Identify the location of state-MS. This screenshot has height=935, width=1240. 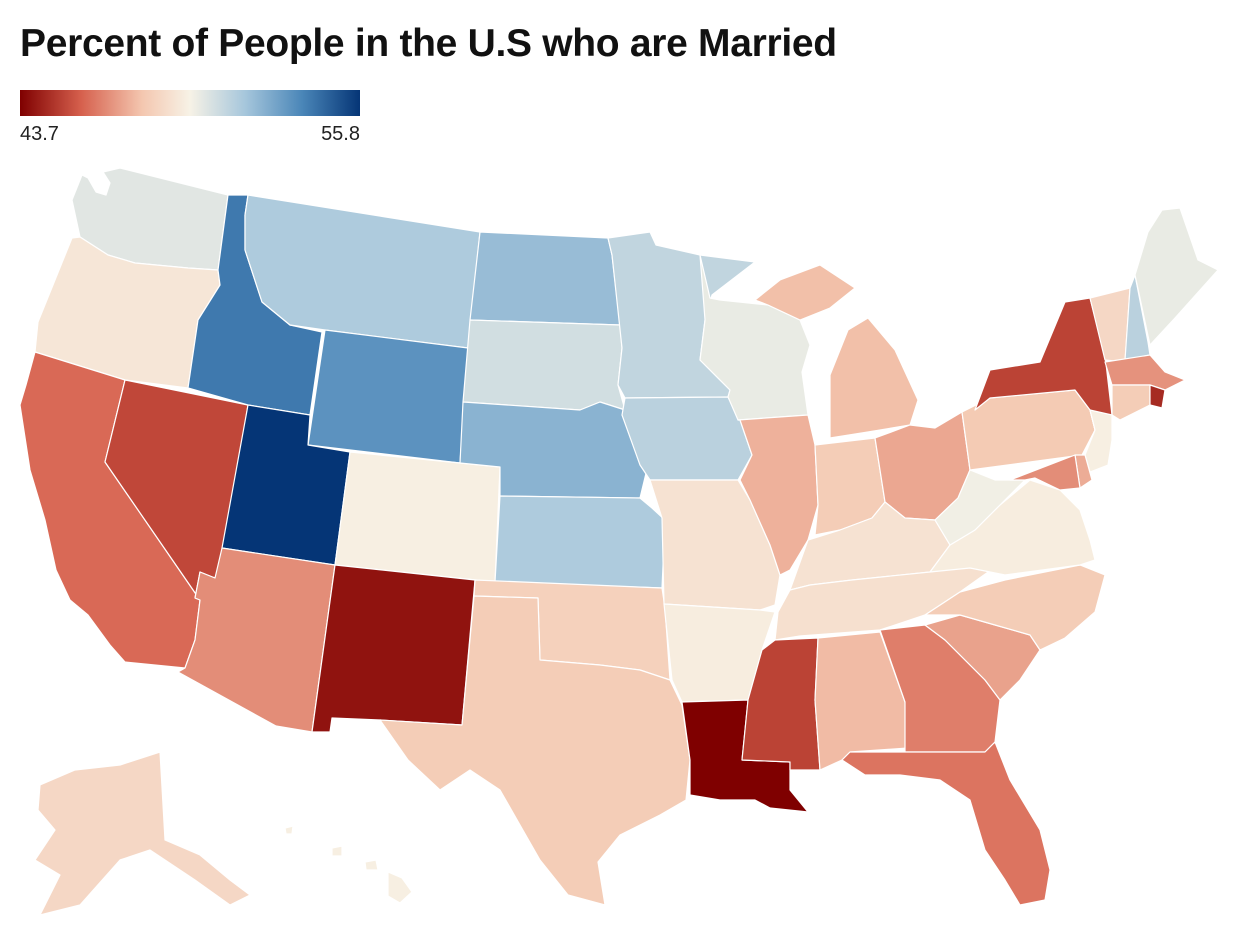
(781, 704).